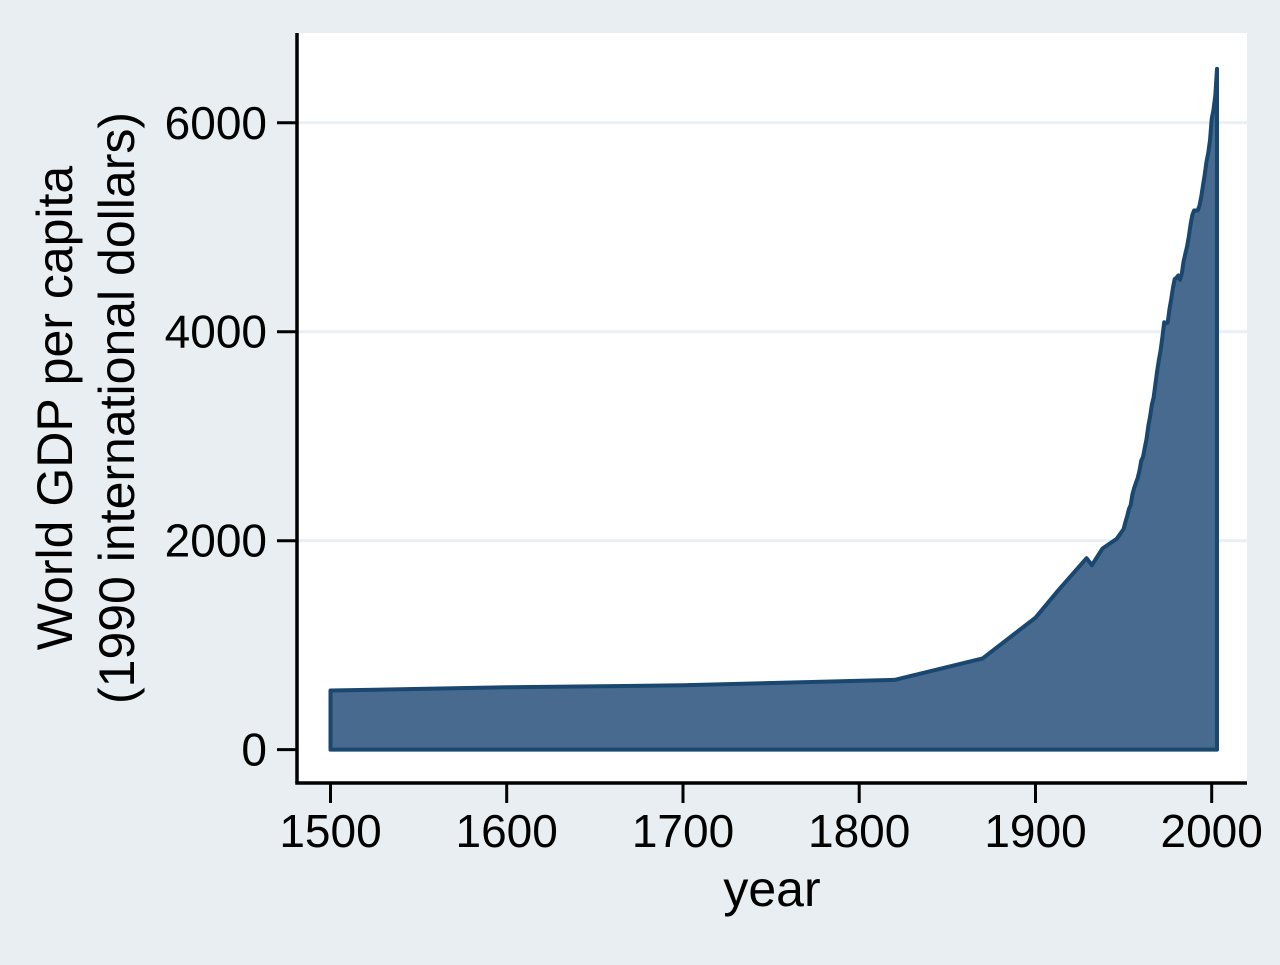 This screenshot has width=1280, height=965. I want to click on x-tick-label: 1600, so click(507, 831).